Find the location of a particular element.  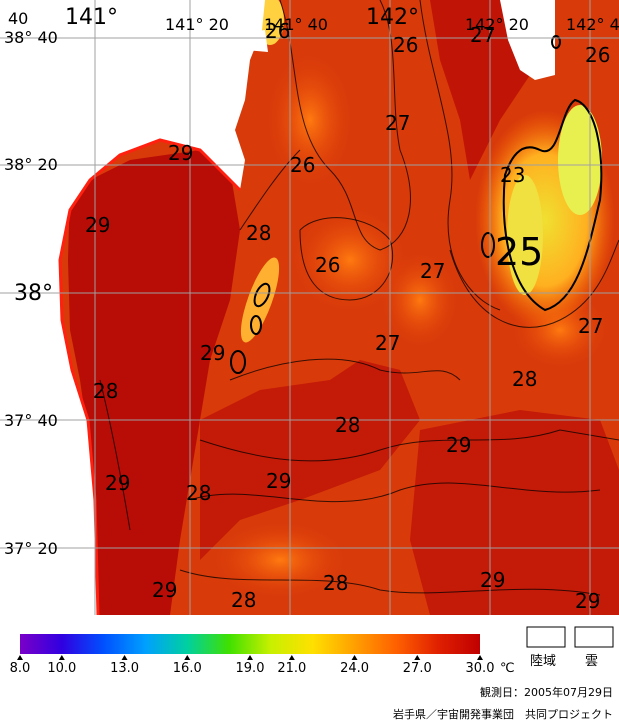

colorbar-tick-label: 21.0 is located at coordinates (291, 668).